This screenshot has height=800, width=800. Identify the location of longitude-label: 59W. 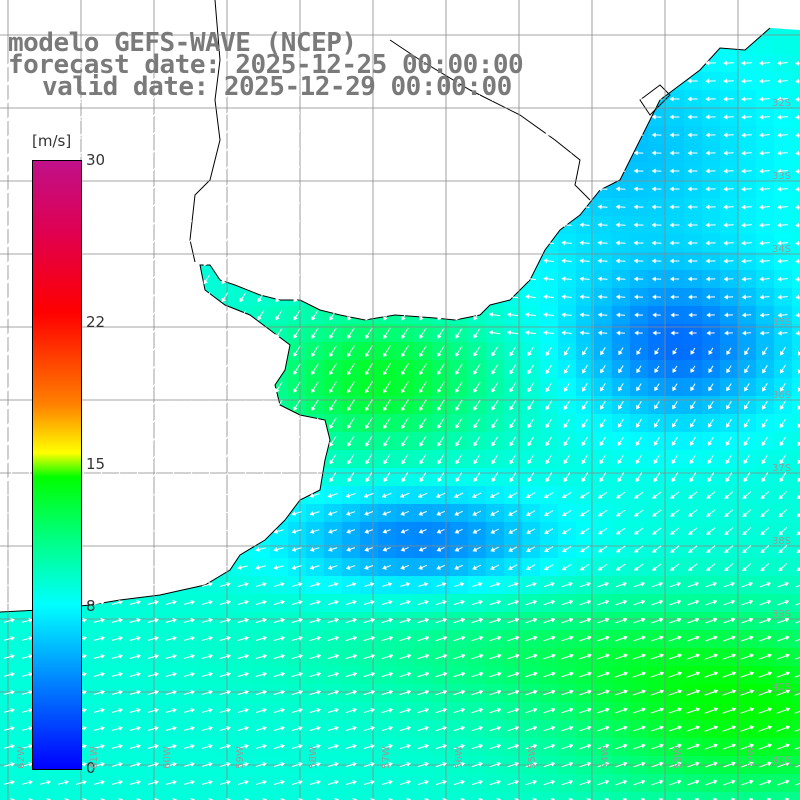
(240, 757).